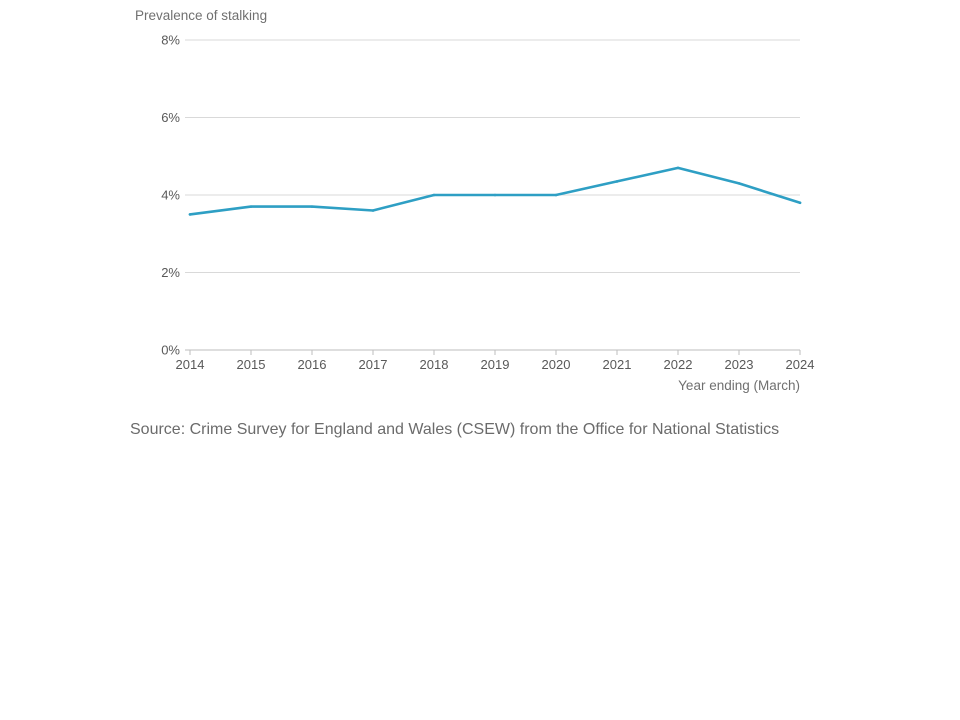 Image resolution: width=960 pixels, height=720 pixels. What do you see at coordinates (434, 195) in the screenshot?
I see `data-point-2018` at bounding box center [434, 195].